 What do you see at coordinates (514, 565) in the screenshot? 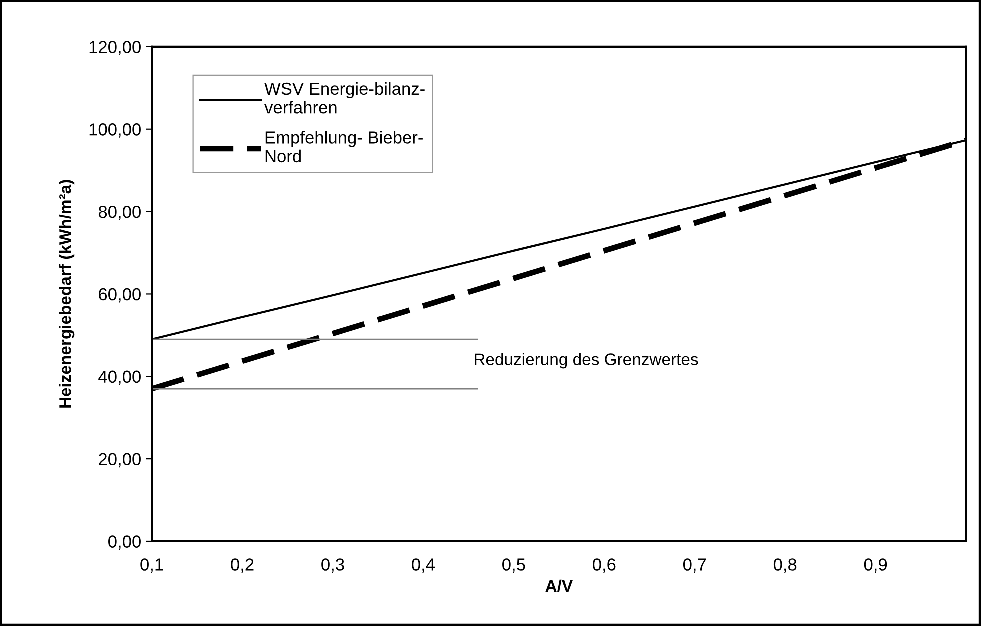
I see `x-tick-label: 0,5` at bounding box center [514, 565].